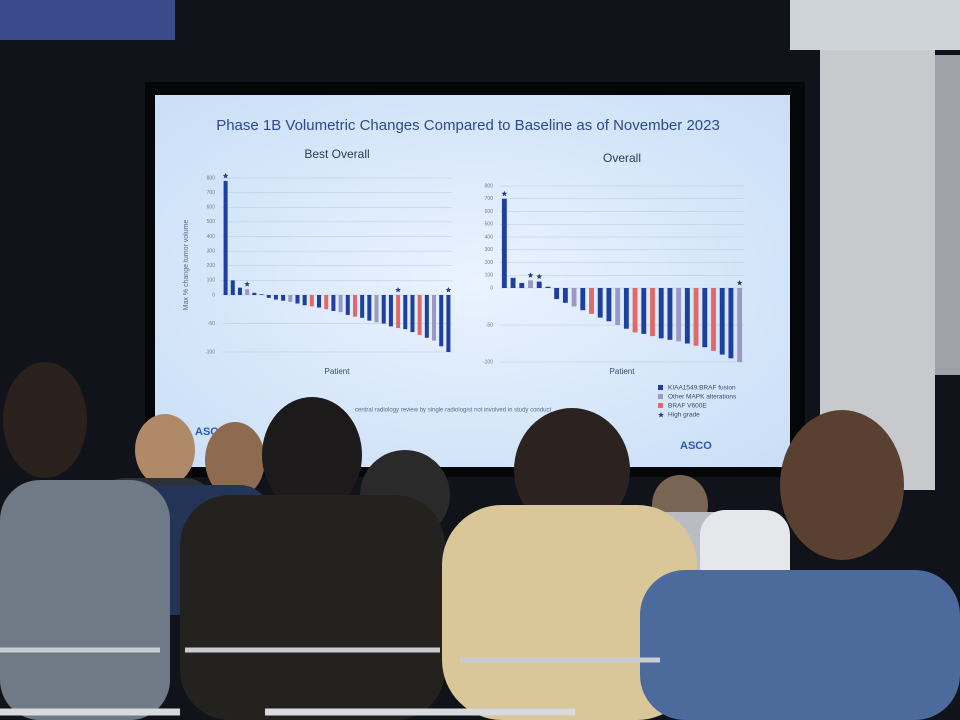 Image resolution: width=960 pixels, height=720 pixels. I want to click on chart-title: Overall, so click(622, 158).